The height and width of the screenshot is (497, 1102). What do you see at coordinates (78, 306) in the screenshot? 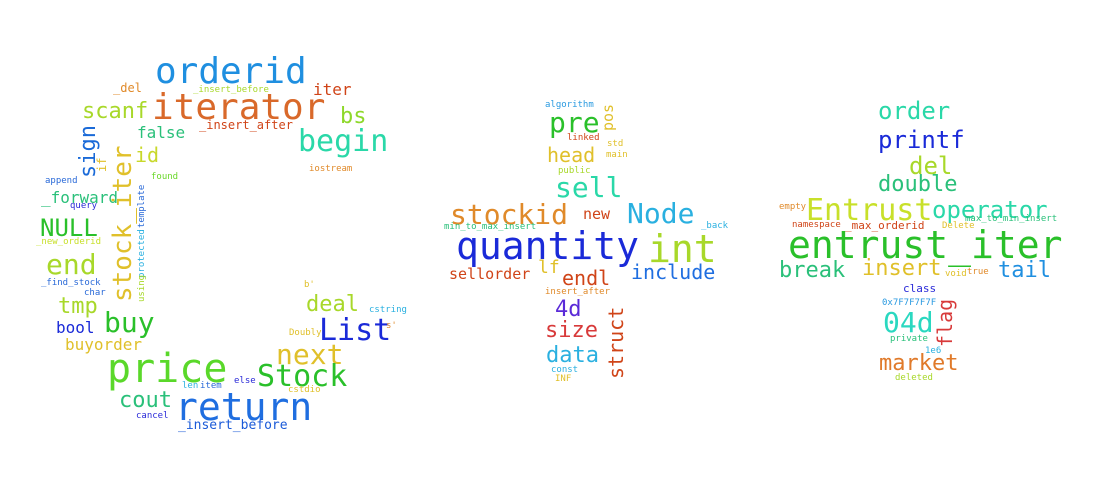
I see `word-tmp: tmp` at bounding box center [78, 306].